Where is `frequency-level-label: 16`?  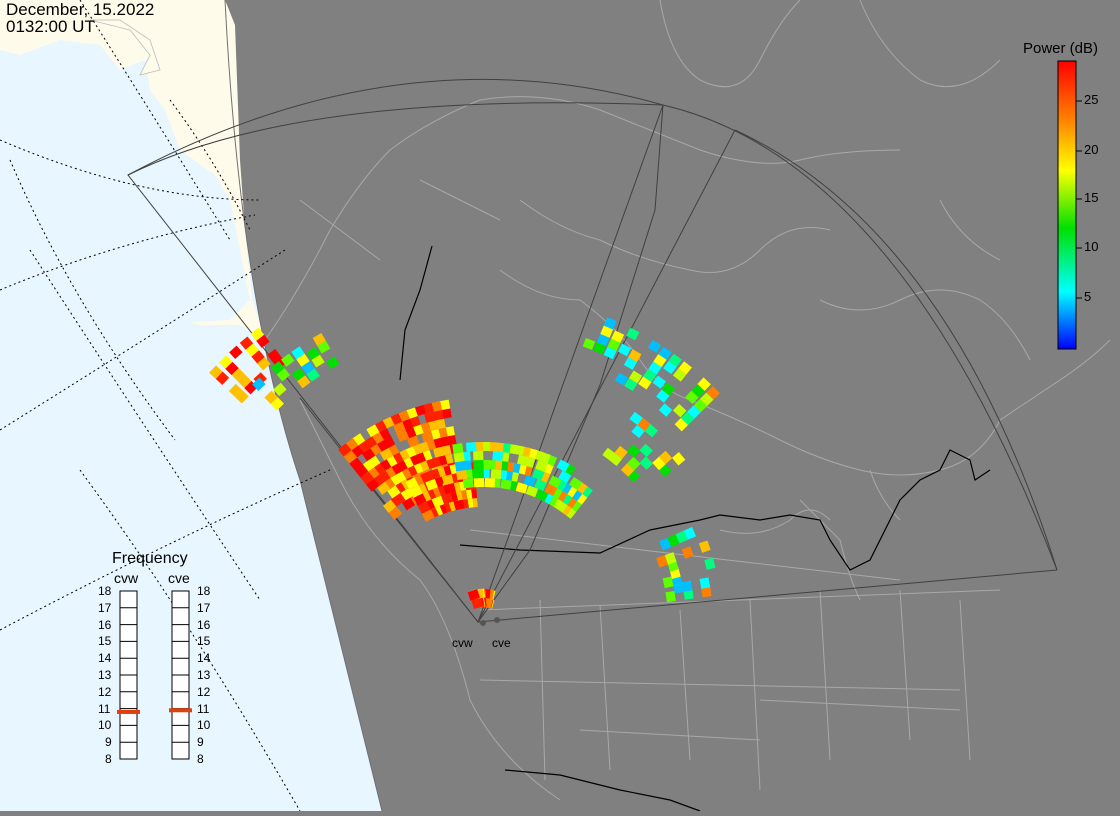 frequency-level-label: 16 is located at coordinates (204, 624).